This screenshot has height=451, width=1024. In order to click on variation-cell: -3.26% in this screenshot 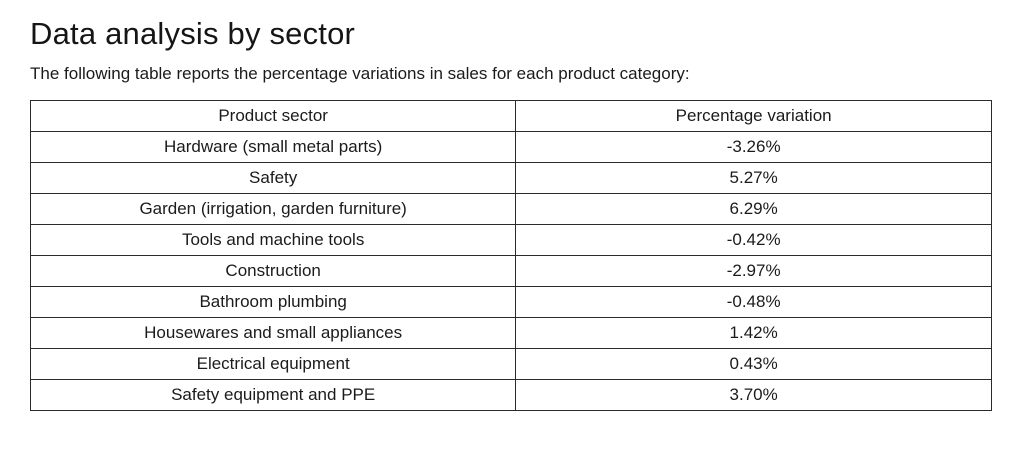, I will do `click(753, 147)`.